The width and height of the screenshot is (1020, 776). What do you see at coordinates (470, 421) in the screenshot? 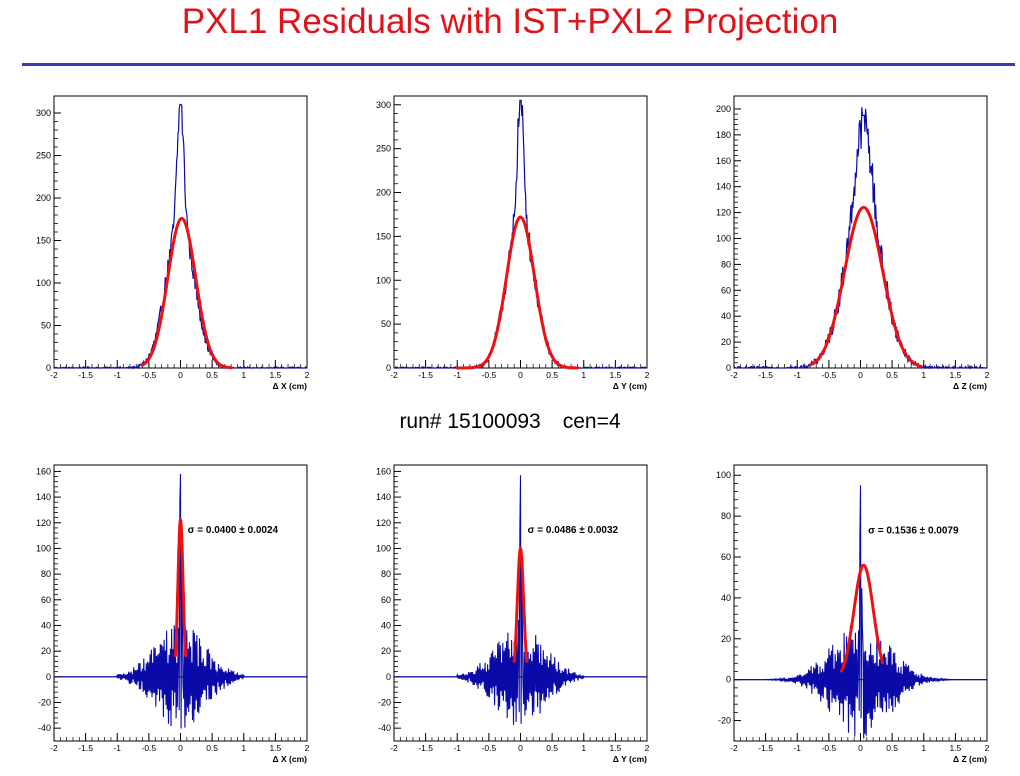
I see `run-number: run# 15100093` at bounding box center [470, 421].